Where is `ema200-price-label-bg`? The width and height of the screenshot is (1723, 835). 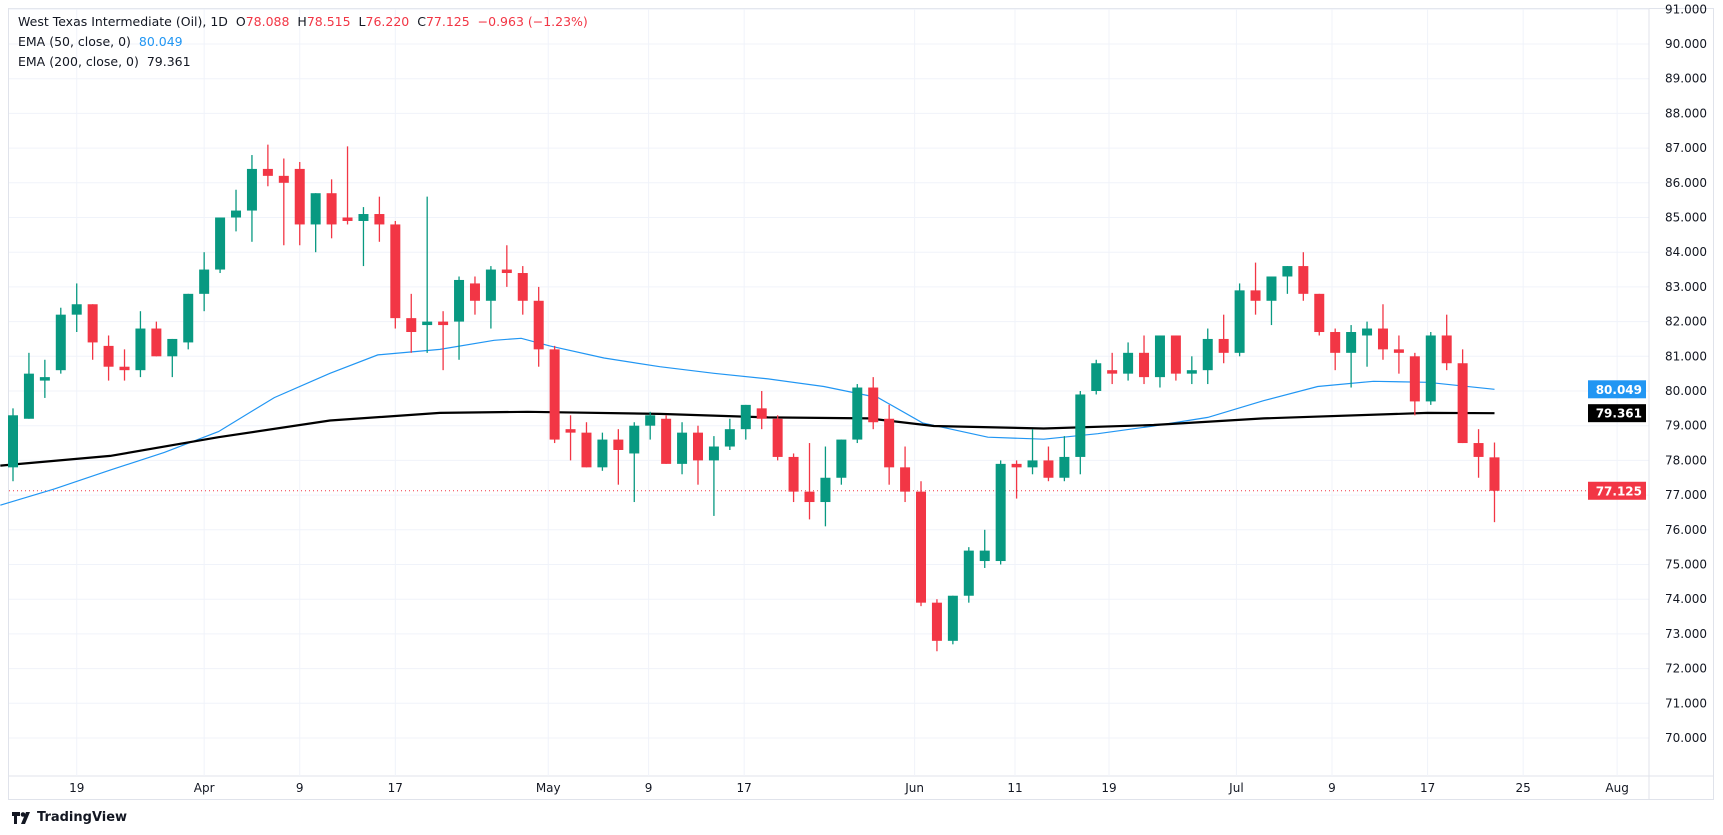
ema200-price-label-bg is located at coordinates (1617, 413).